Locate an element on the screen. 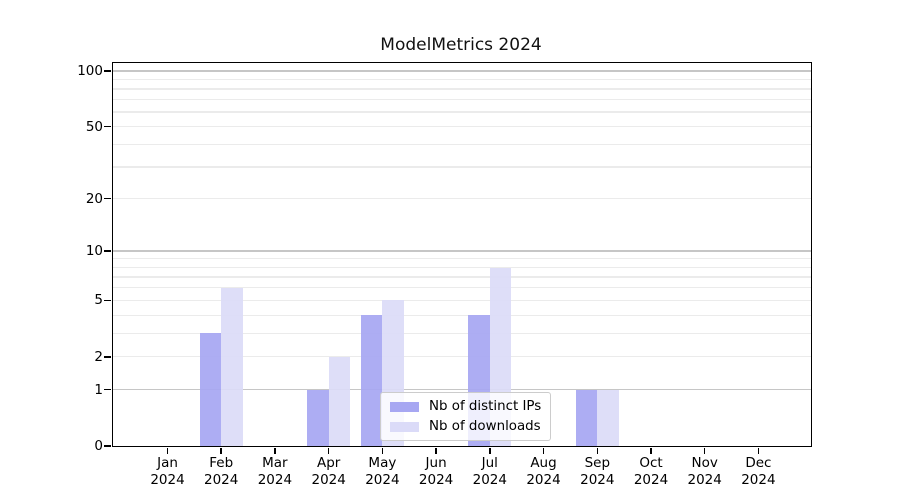  x-tick-label: Aug 2024 is located at coordinates (544, 471).